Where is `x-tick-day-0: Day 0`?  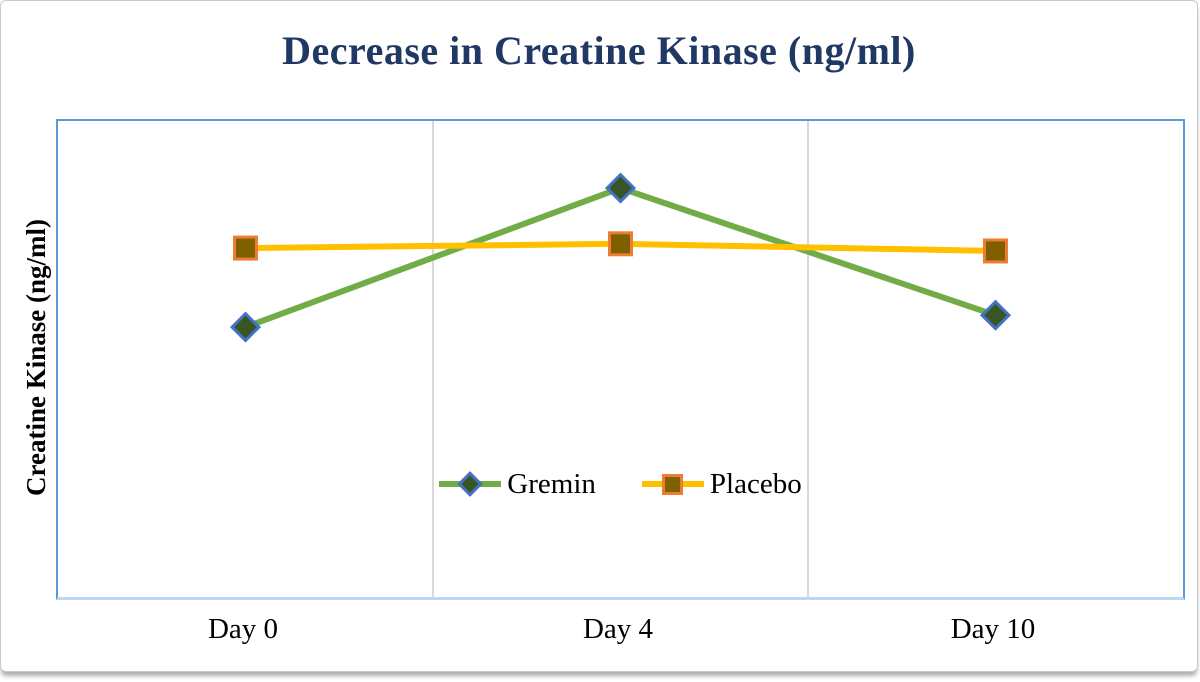 x-tick-day-0: Day 0 is located at coordinates (243, 629).